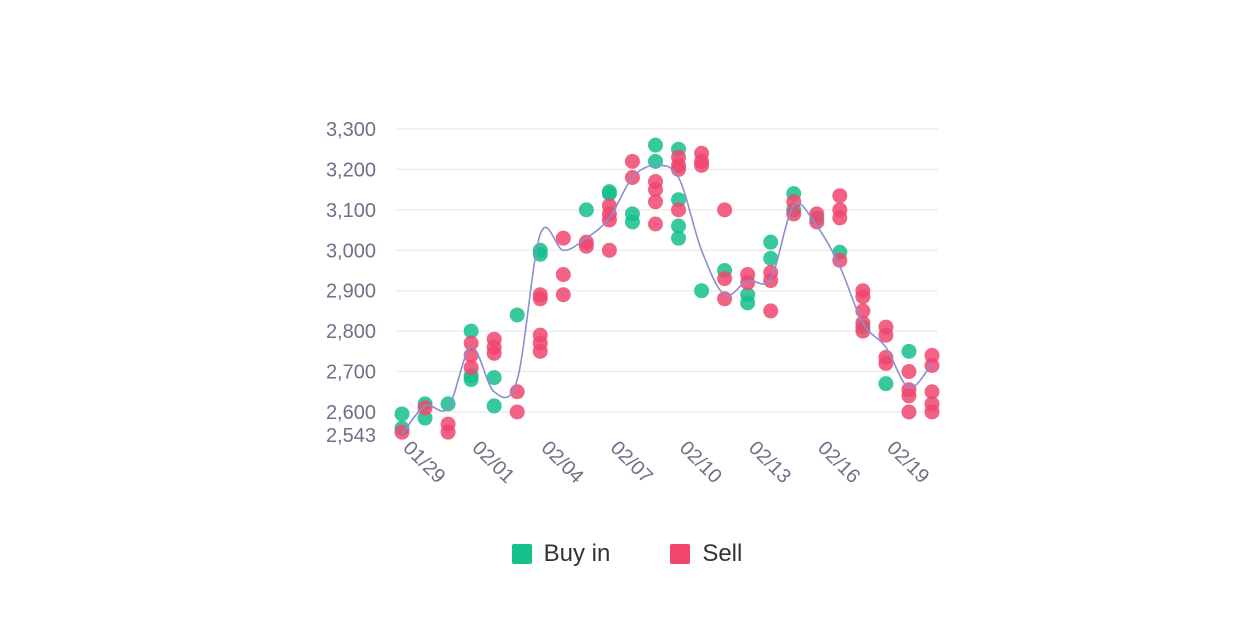 The height and width of the screenshot is (641, 1254). What do you see at coordinates (423, 462) in the screenshot?
I see `x-tick-label: 01/29` at bounding box center [423, 462].